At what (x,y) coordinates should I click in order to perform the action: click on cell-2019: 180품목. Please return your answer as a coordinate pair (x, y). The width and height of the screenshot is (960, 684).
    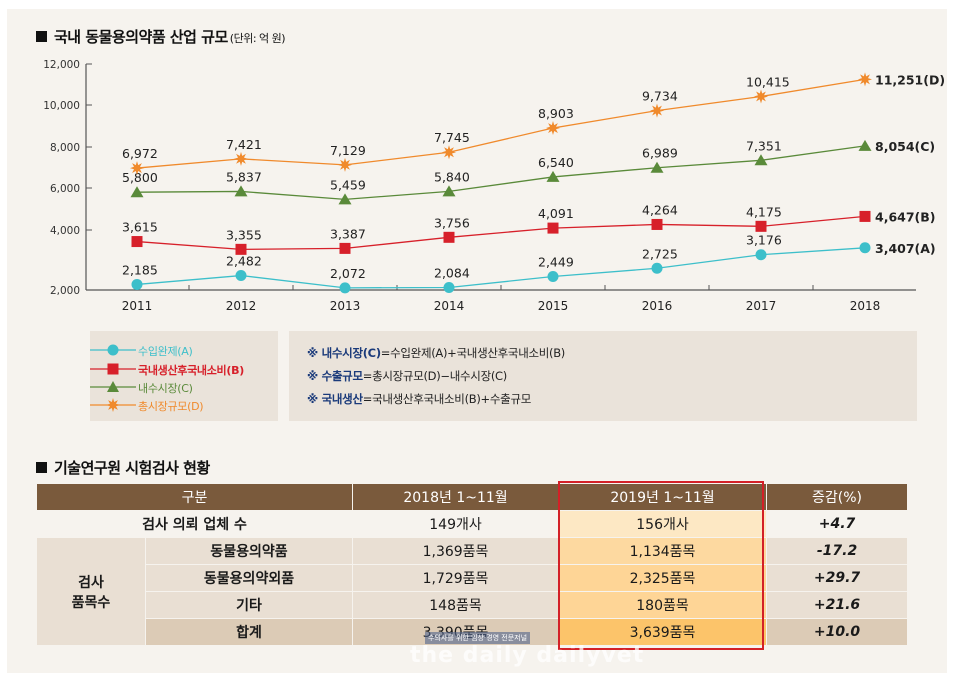
    Looking at the image, I should click on (663, 605).